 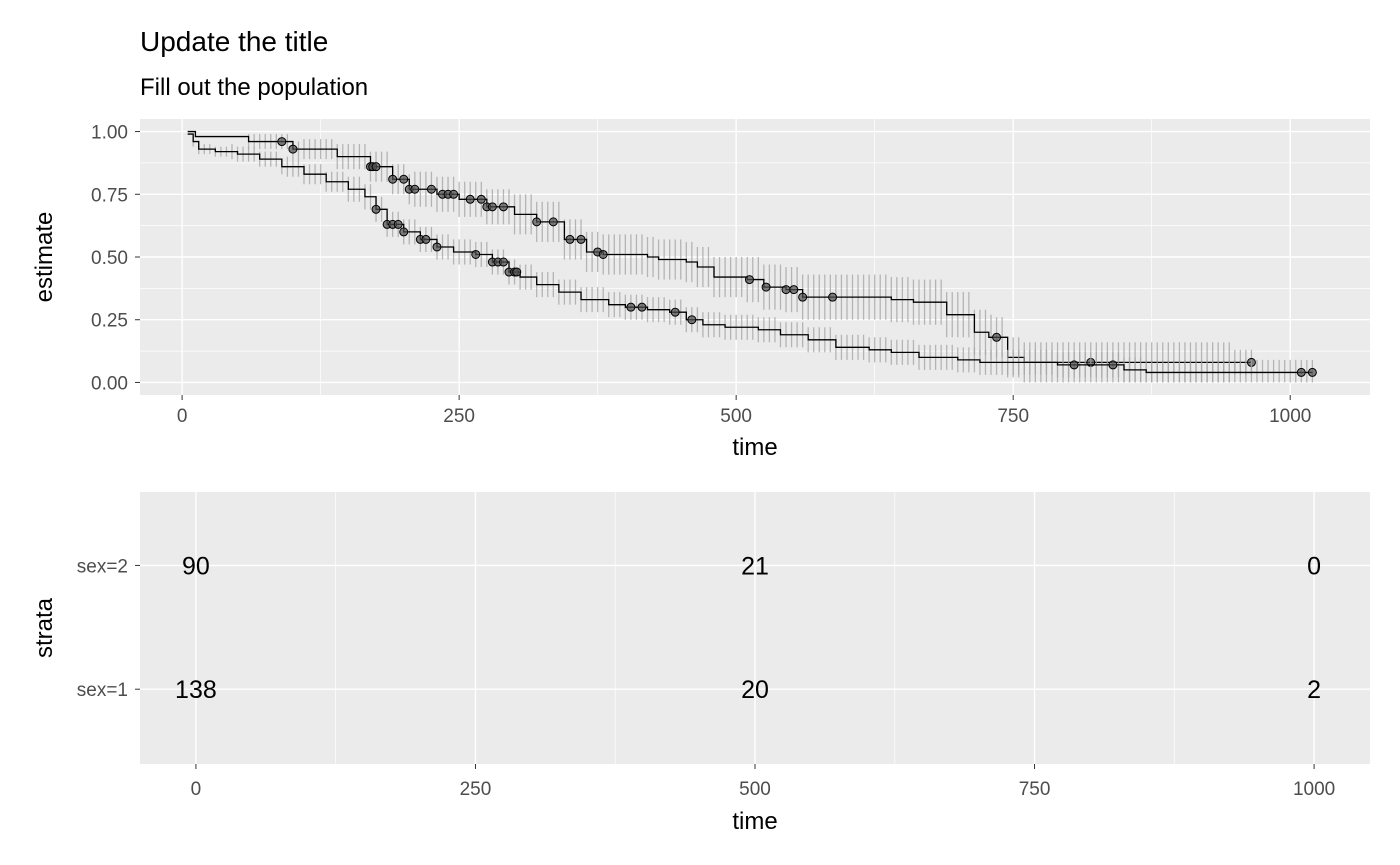 I want to click on km-x-tick-label: 750, so click(x=1013, y=416).